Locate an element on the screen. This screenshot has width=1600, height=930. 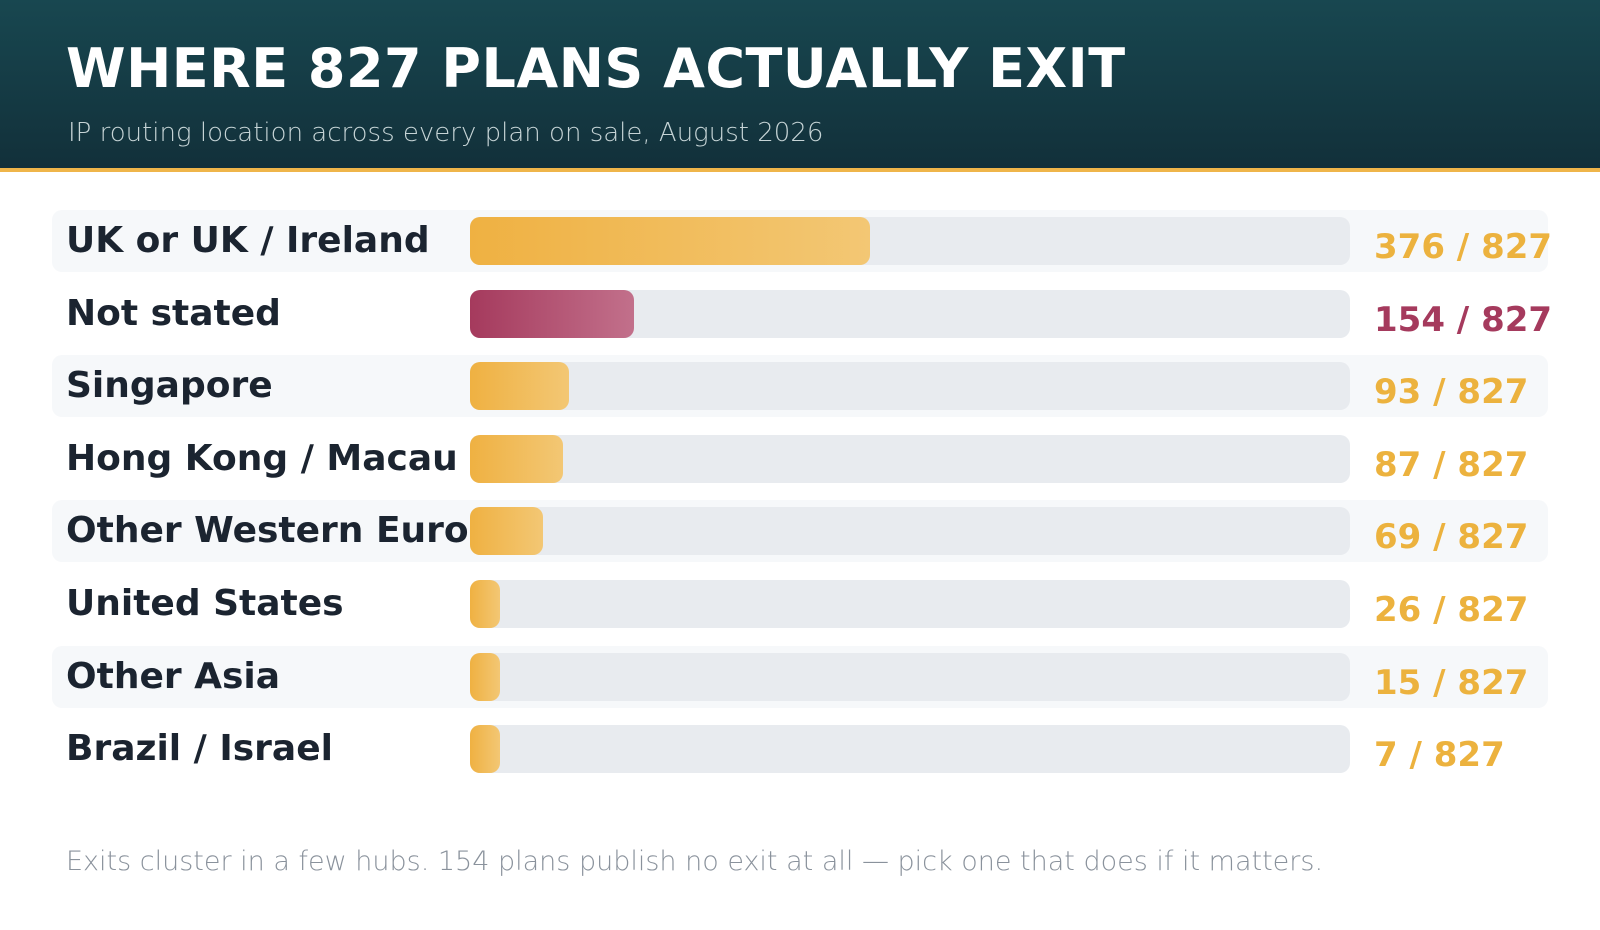
value-label: 26 / 827 is located at coordinates (1451, 610).